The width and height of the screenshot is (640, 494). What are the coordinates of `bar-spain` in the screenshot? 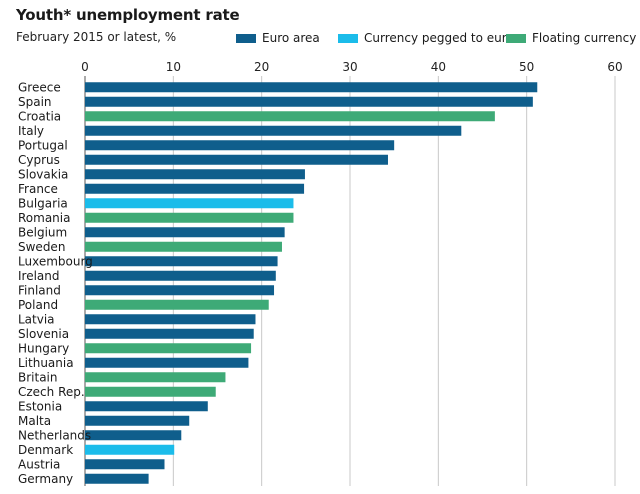 It's located at (309, 101).